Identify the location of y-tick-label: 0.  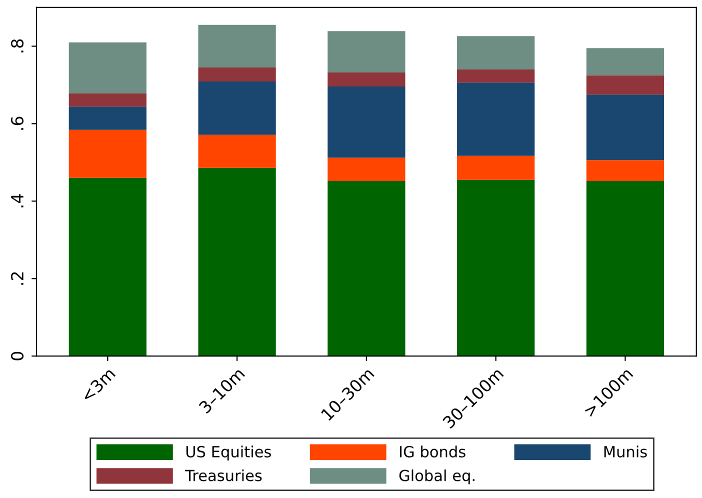
(17, 356).